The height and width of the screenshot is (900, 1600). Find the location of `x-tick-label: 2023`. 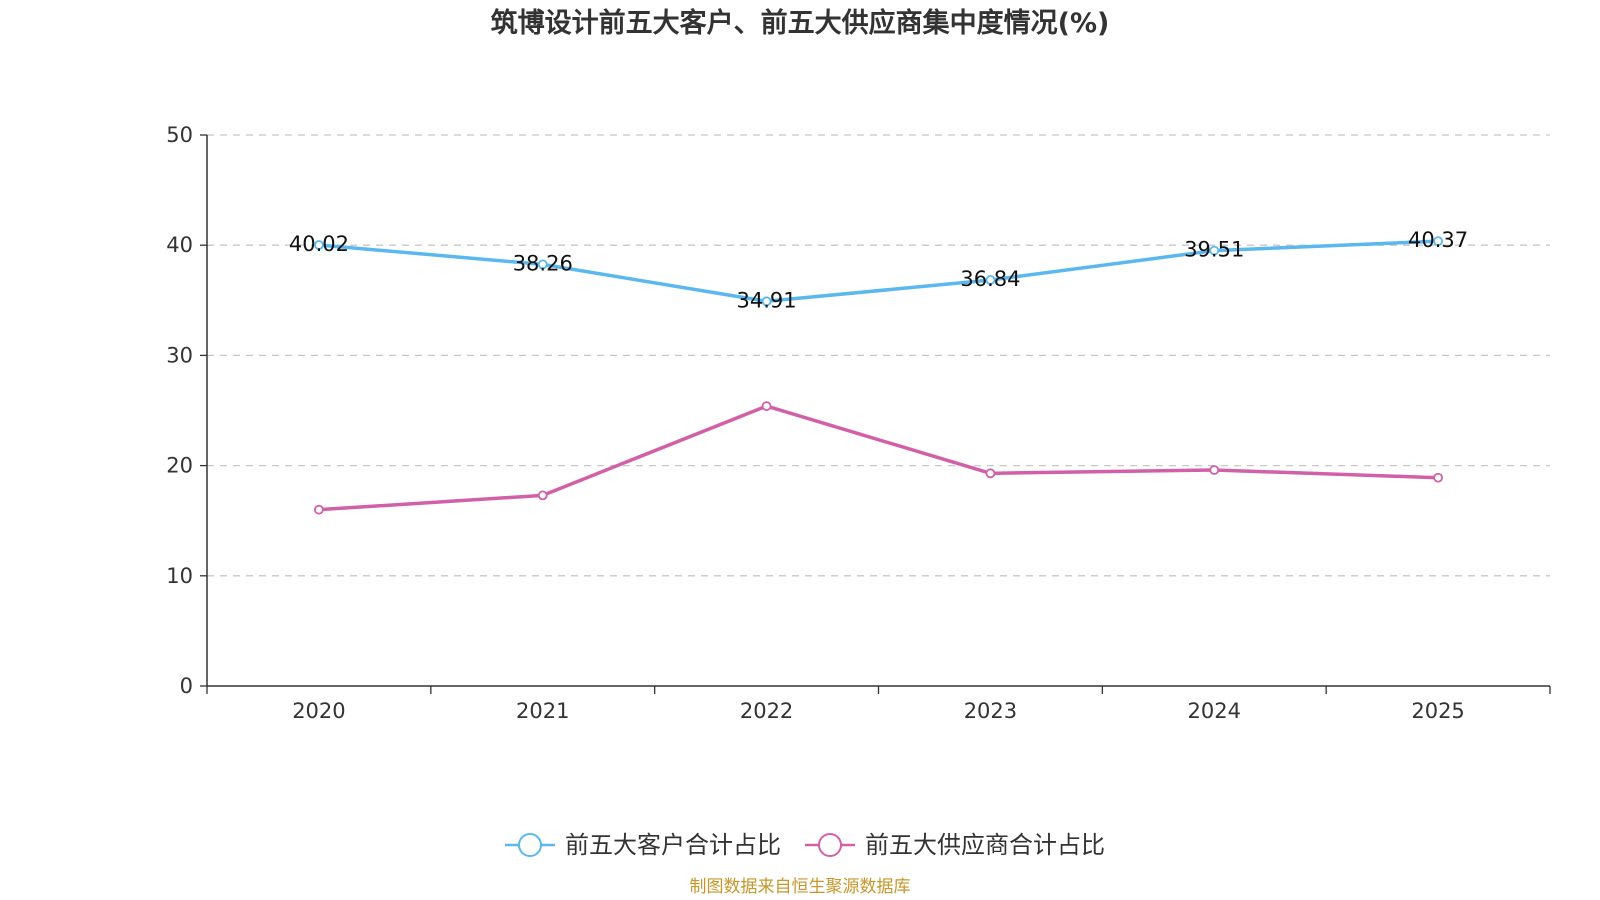

x-tick-label: 2023 is located at coordinates (990, 711).